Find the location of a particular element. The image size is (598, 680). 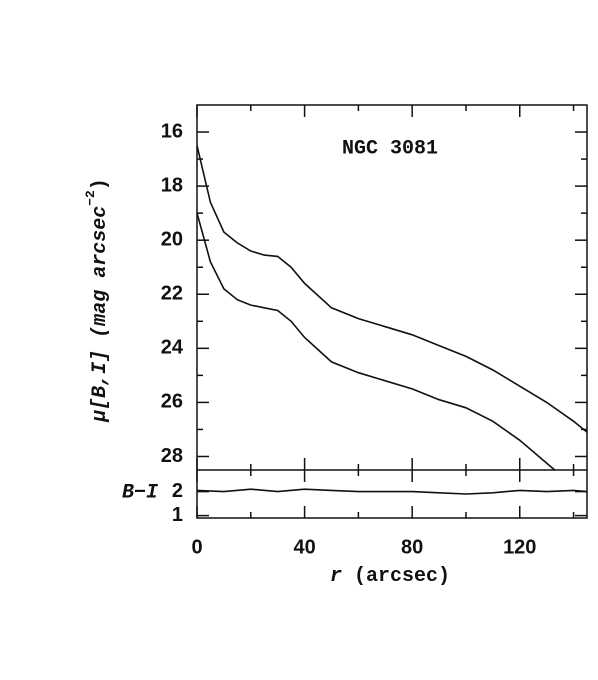

y-tick-label: 20 is located at coordinates (172, 239).